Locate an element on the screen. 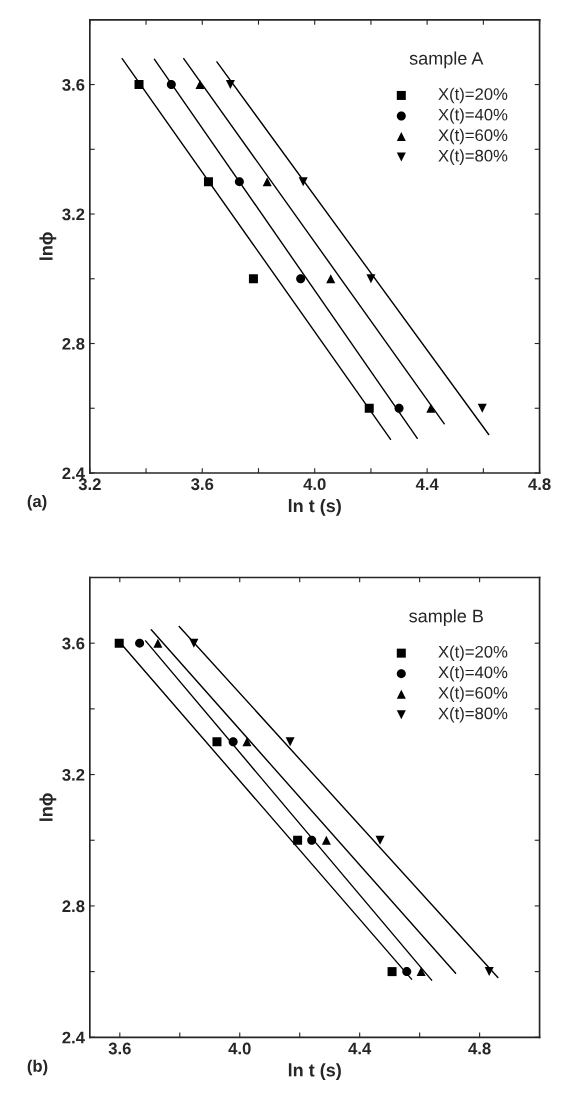 The image size is (565, 1100). legend-title: sample B is located at coordinates (446, 617).